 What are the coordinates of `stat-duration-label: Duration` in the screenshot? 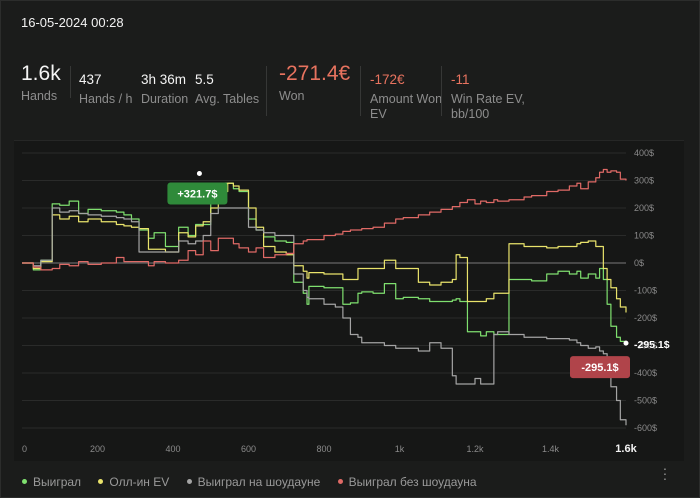 It's located at (165, 98).